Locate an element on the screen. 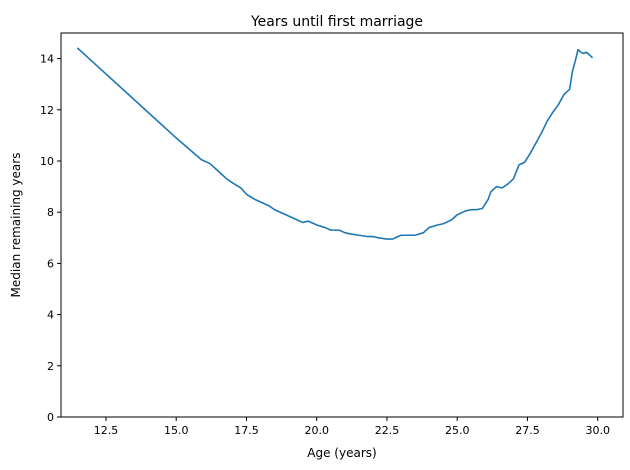 The width and height of the screenshot is (630, 470). y-tick-label: 2 is located at coordinates (50, 366).